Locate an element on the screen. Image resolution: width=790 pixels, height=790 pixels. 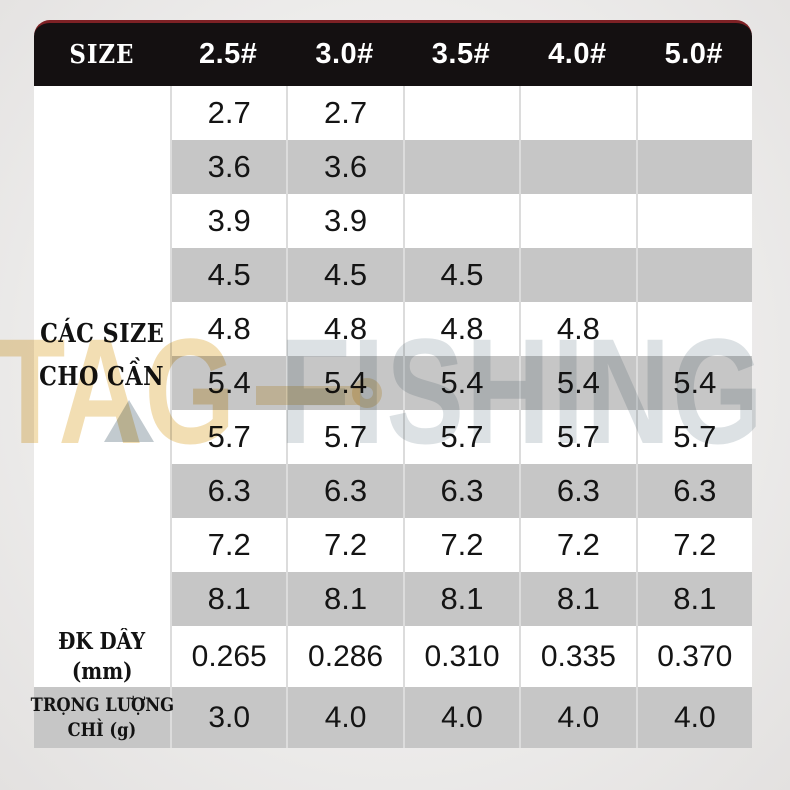
line-diameter-cell: 0.310 is located at coordinates (461, 656).